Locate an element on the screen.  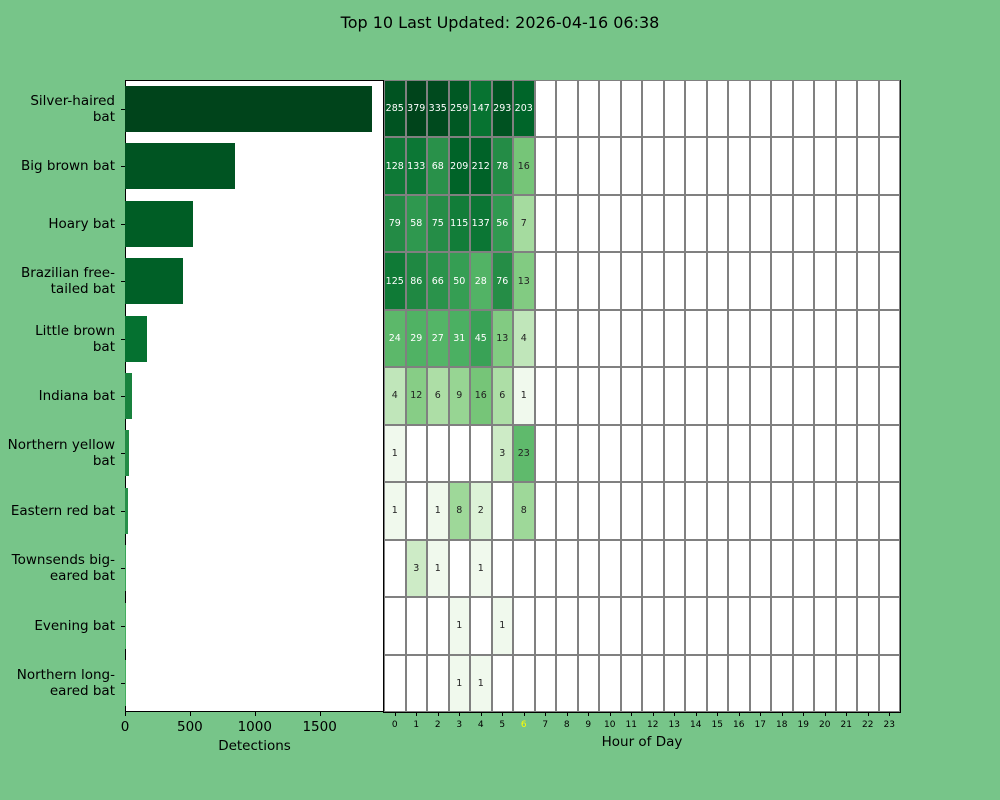
heatmap-cell: 45 is located at coordinates (481, 338).